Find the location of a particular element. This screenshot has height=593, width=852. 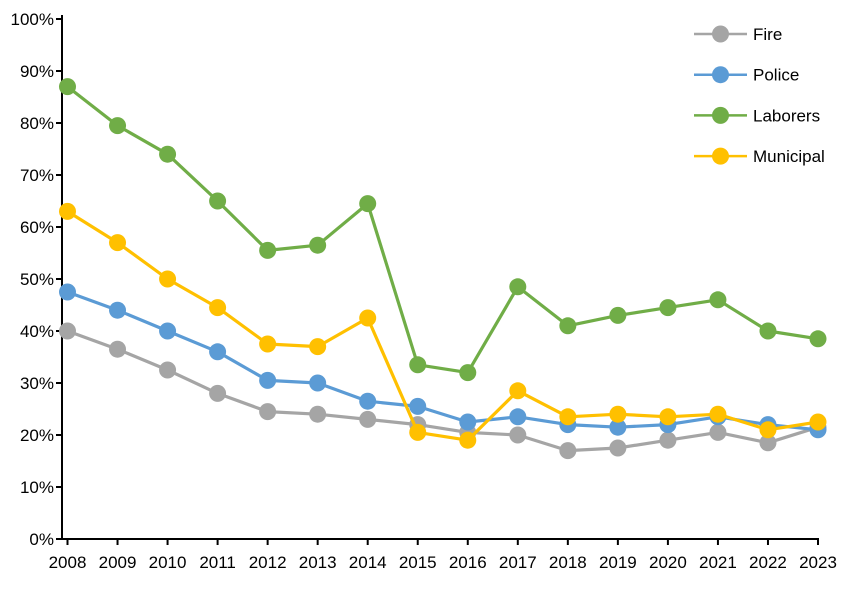

data-point-municipal-2015 is located at coordinates (418, 432).